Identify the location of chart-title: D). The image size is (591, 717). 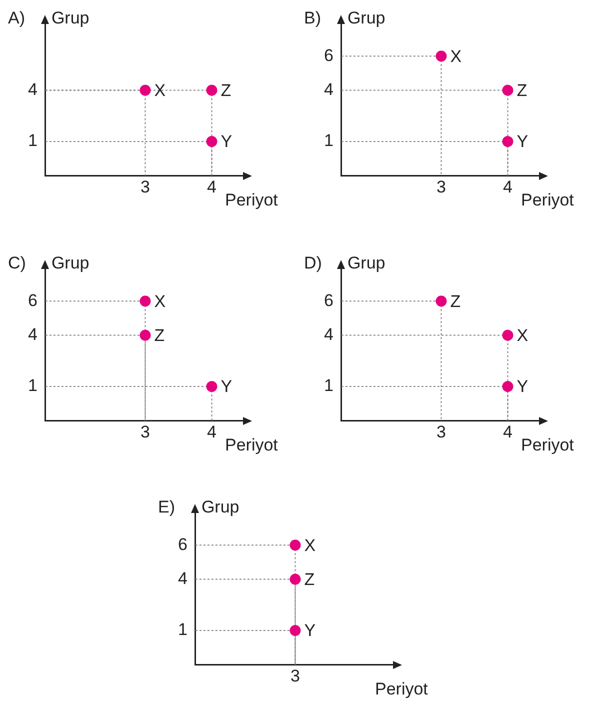
(313, 263).